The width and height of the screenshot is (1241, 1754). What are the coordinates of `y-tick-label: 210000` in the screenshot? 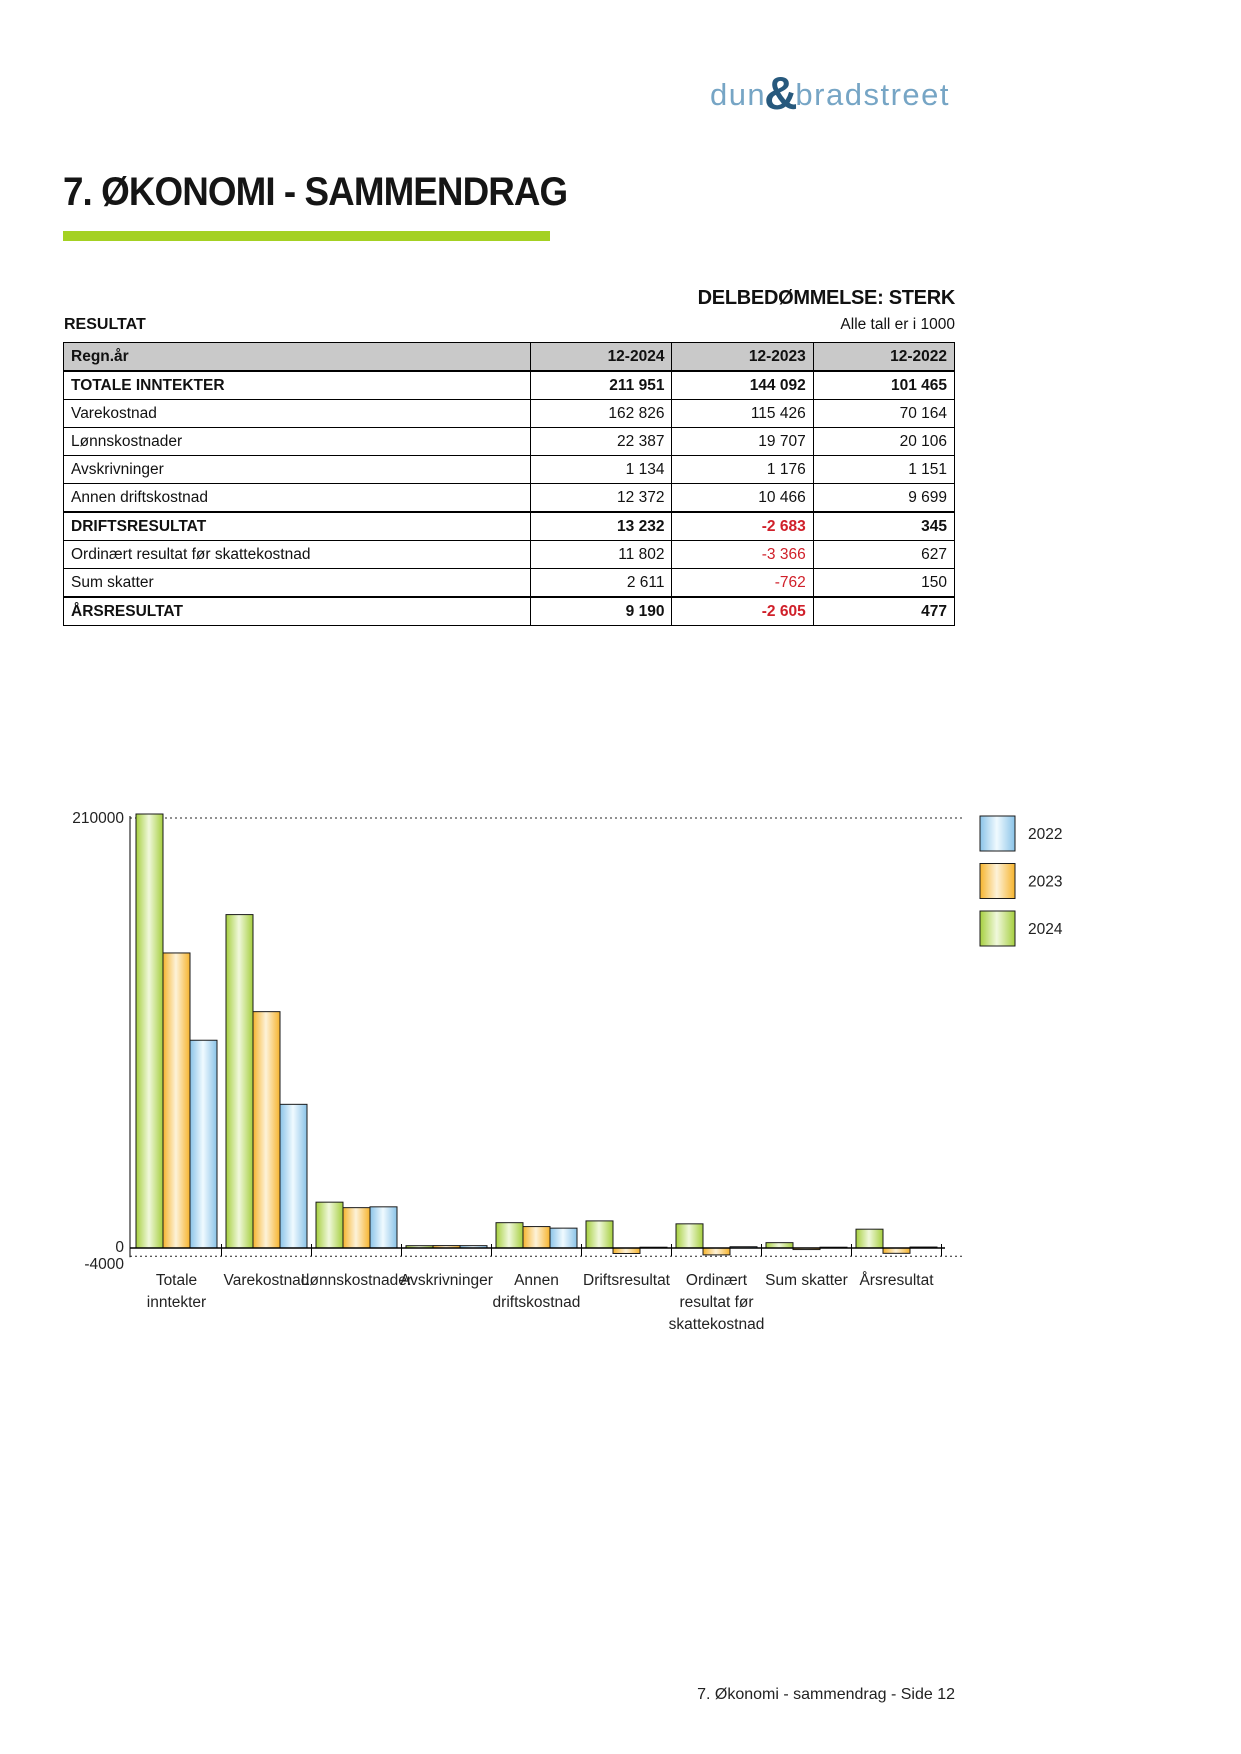 It's located at (98, 818).